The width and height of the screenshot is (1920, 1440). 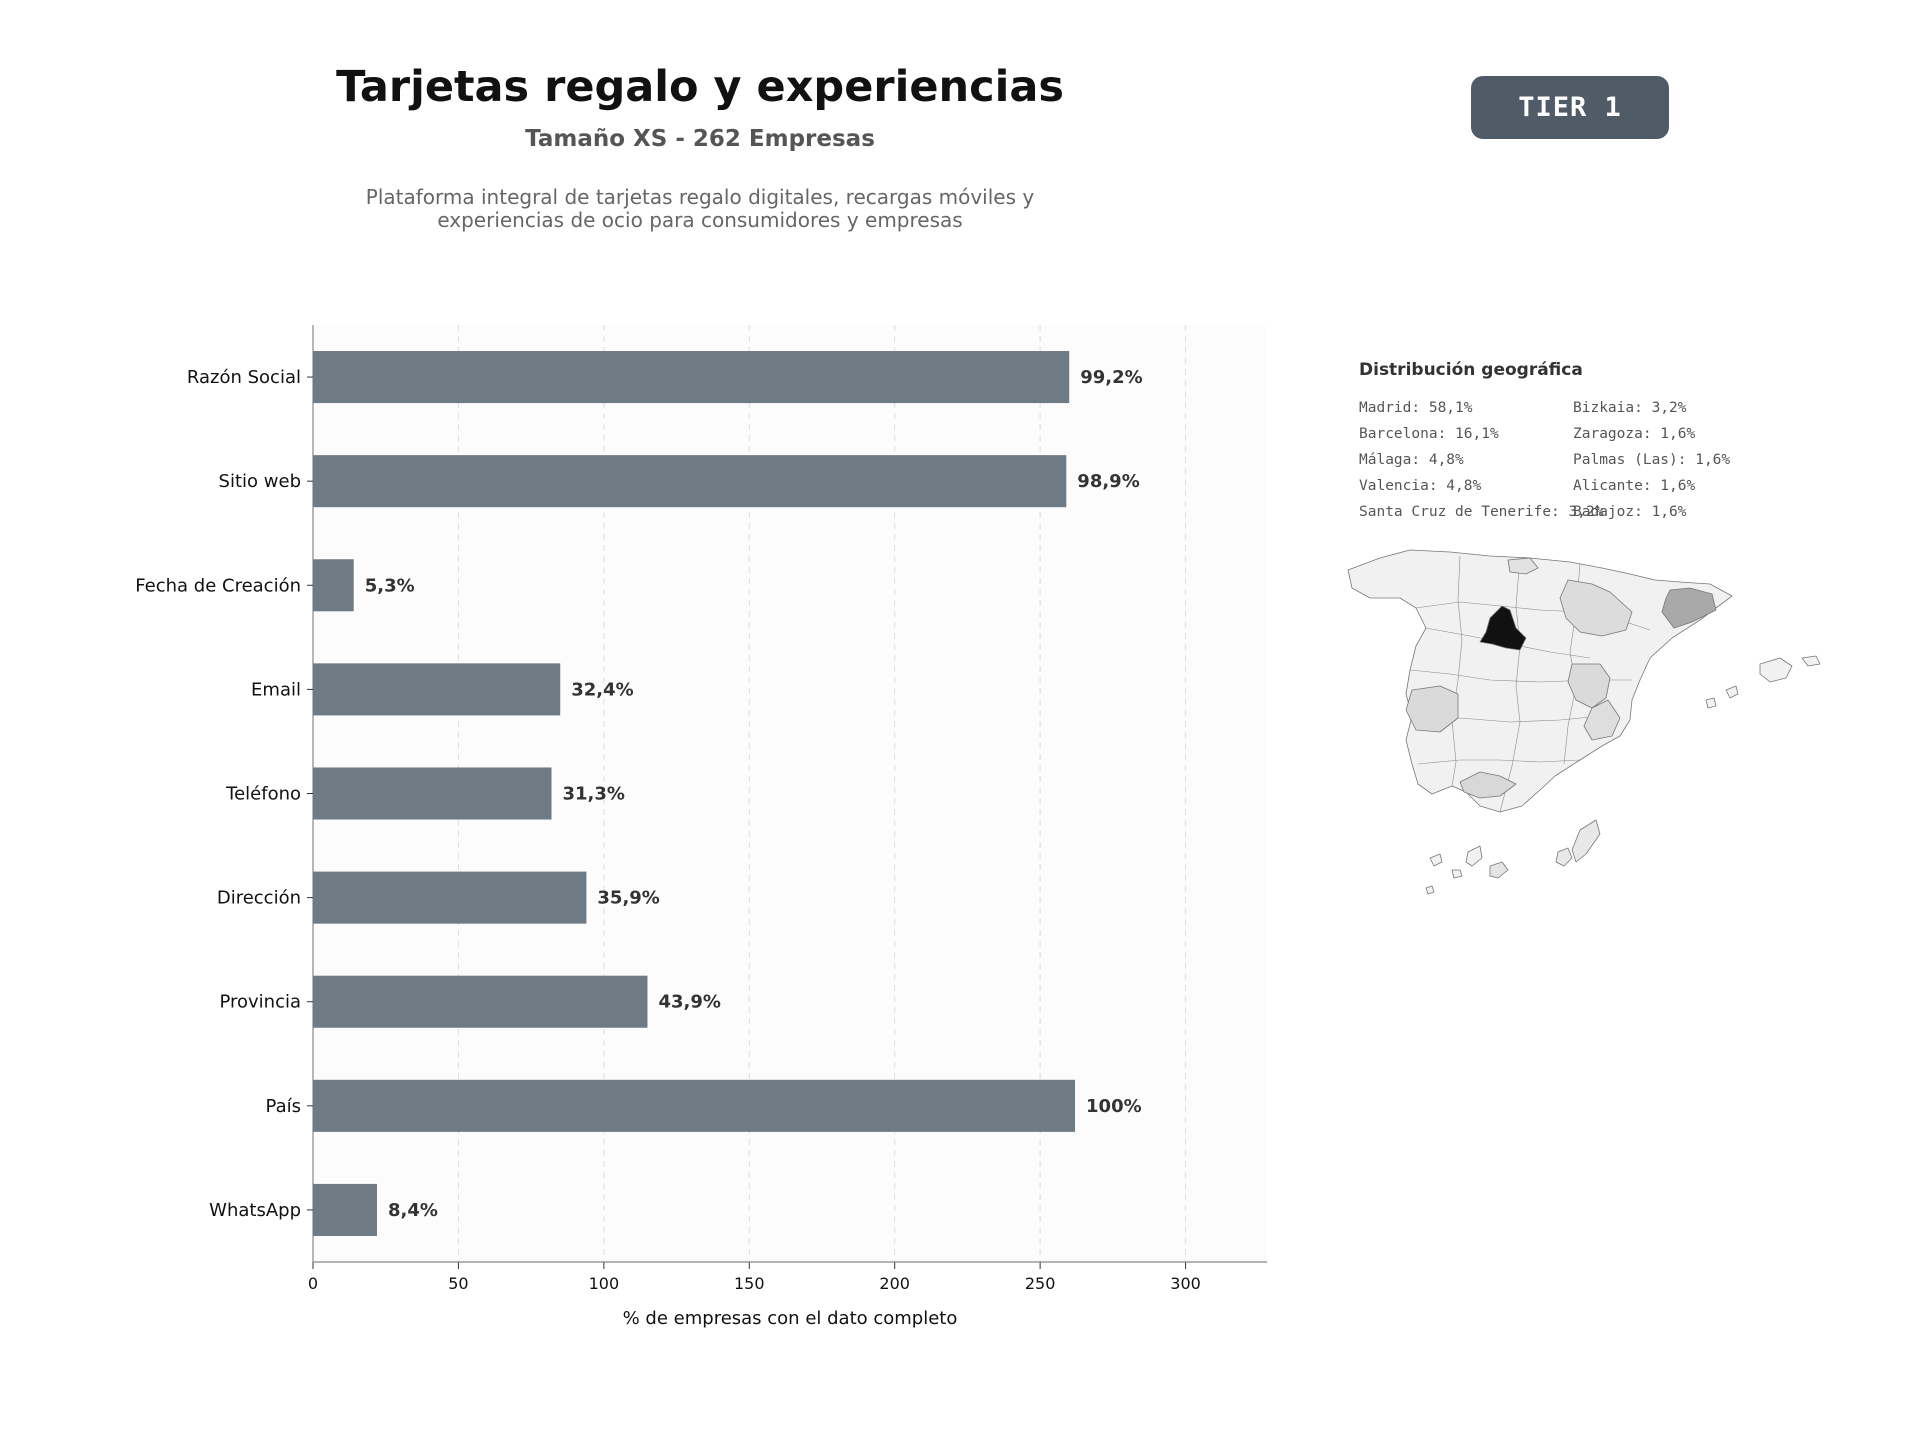 What do you see at coordinates (1503, 628) in the screenshot?
I see `map-region-madrid` at bounding box center [1503, 628].